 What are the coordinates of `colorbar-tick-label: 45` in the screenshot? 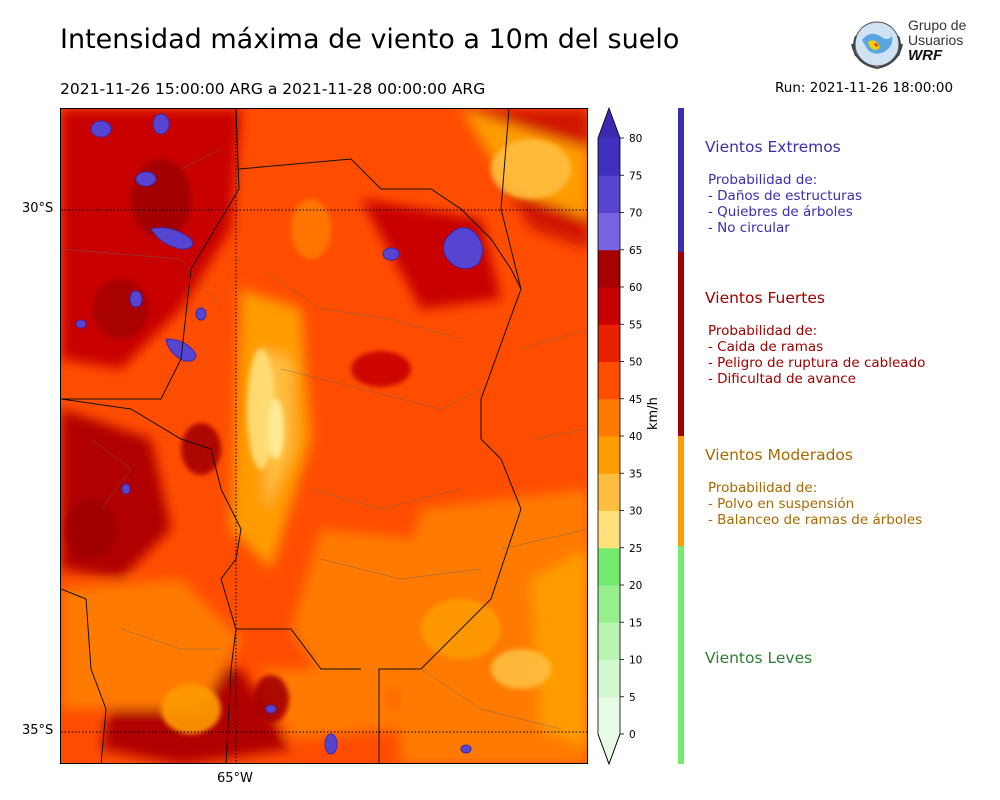 It's located at (635, 400).